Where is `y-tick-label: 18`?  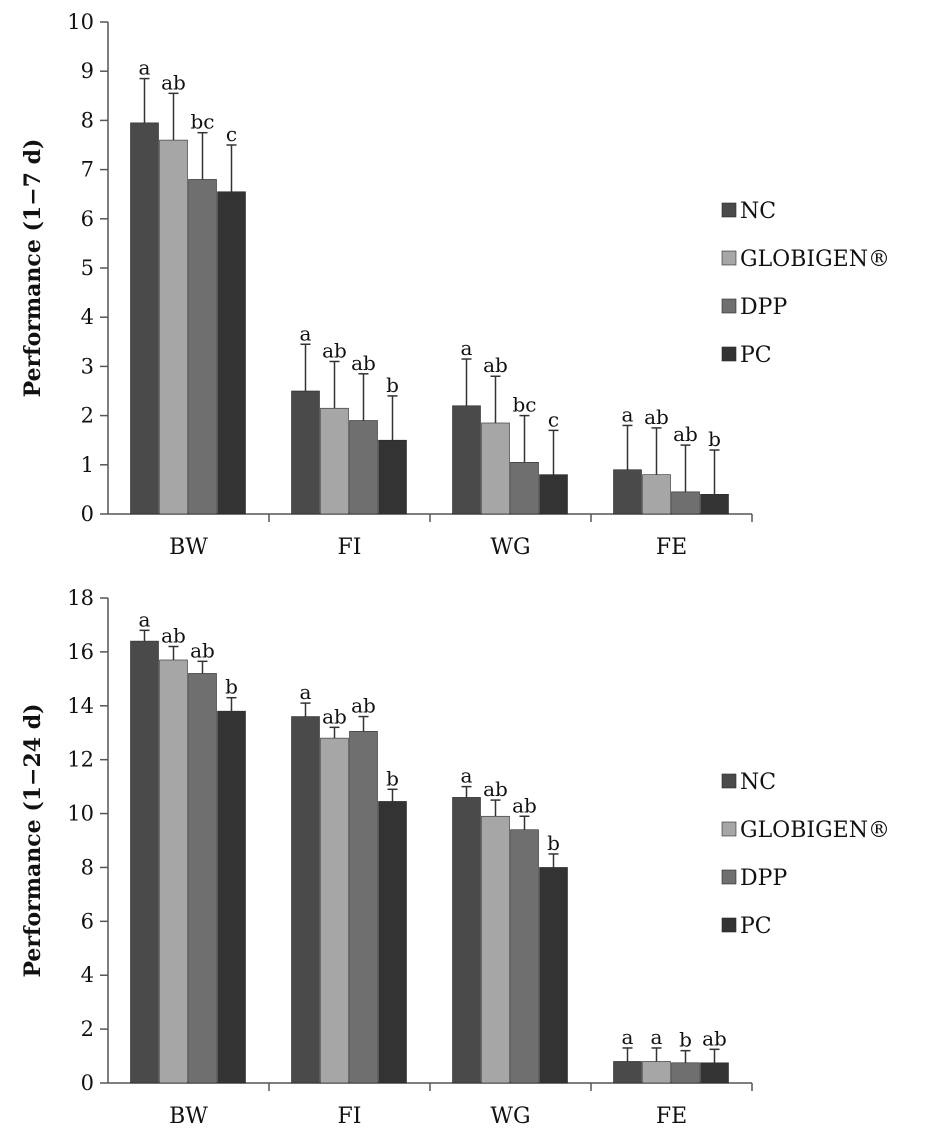 y-tick-label: 18 is located at coordinates (80, 598).